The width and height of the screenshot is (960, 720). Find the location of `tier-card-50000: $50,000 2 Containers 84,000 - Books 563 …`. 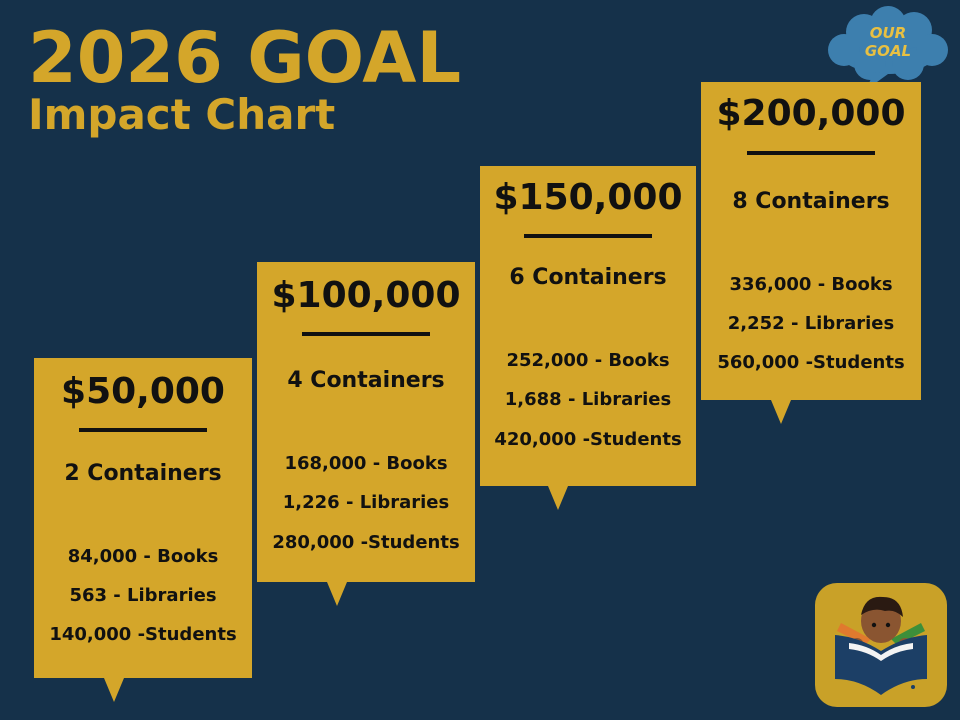

tier-card-50000: $50,000 2 Containers 84,000 - Books 563 … is located at coordinates (143, 530).